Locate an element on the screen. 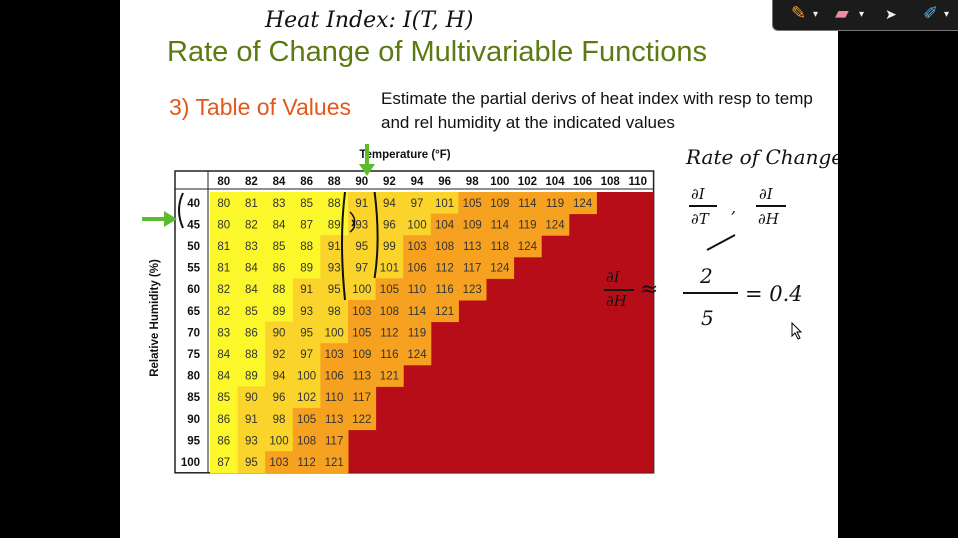 The height and width of the screenshot is (538, 958). heat-cell-value: 91 is located at coordinates (361, 204).